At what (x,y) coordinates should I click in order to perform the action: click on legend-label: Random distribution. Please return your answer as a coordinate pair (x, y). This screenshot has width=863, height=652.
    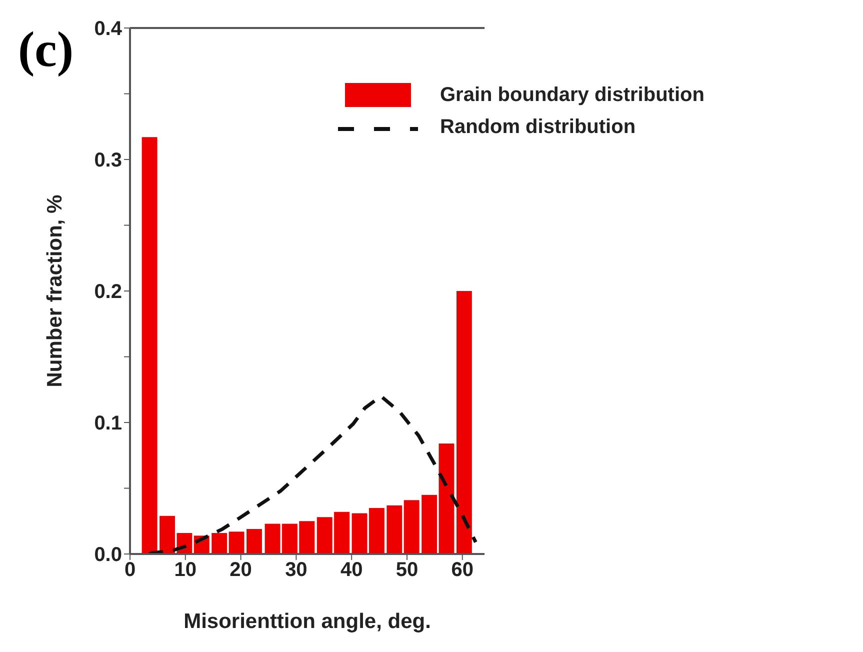
    Looking at the image, I should click on (538, 127).